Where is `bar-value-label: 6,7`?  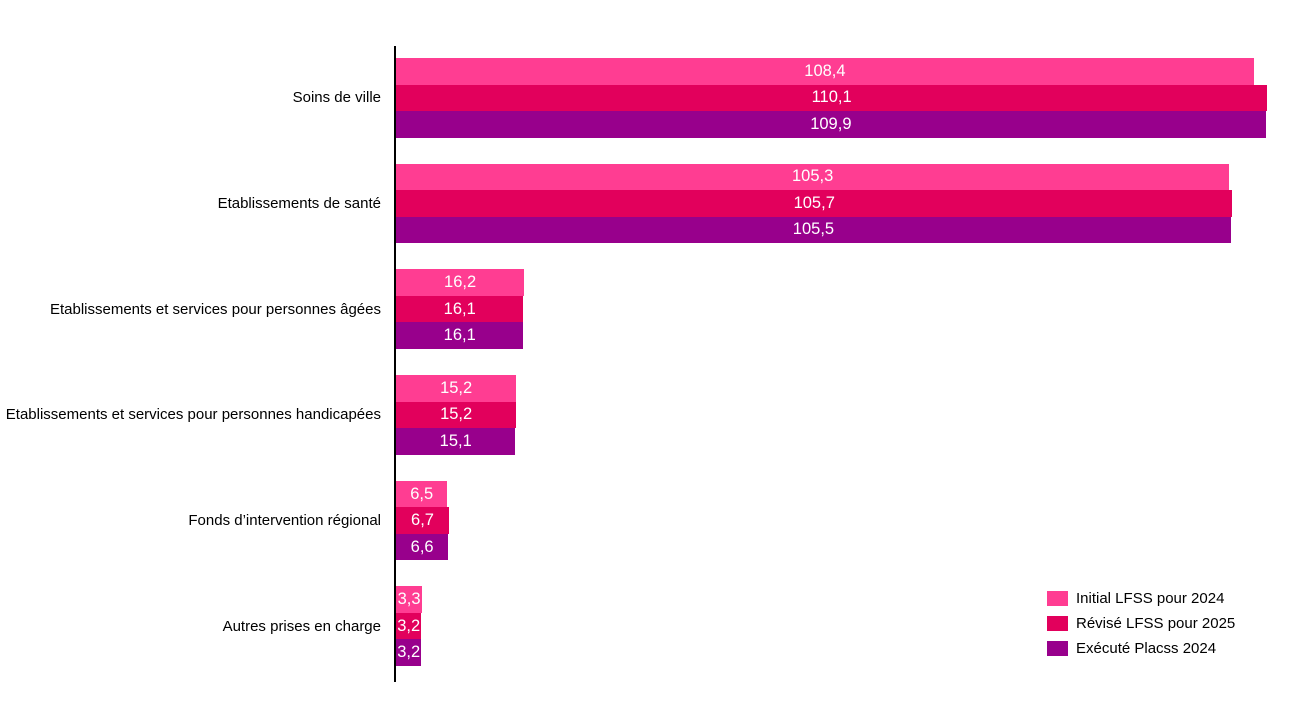
bar-value-label: 6,7 is located at coordinates (422, 520).